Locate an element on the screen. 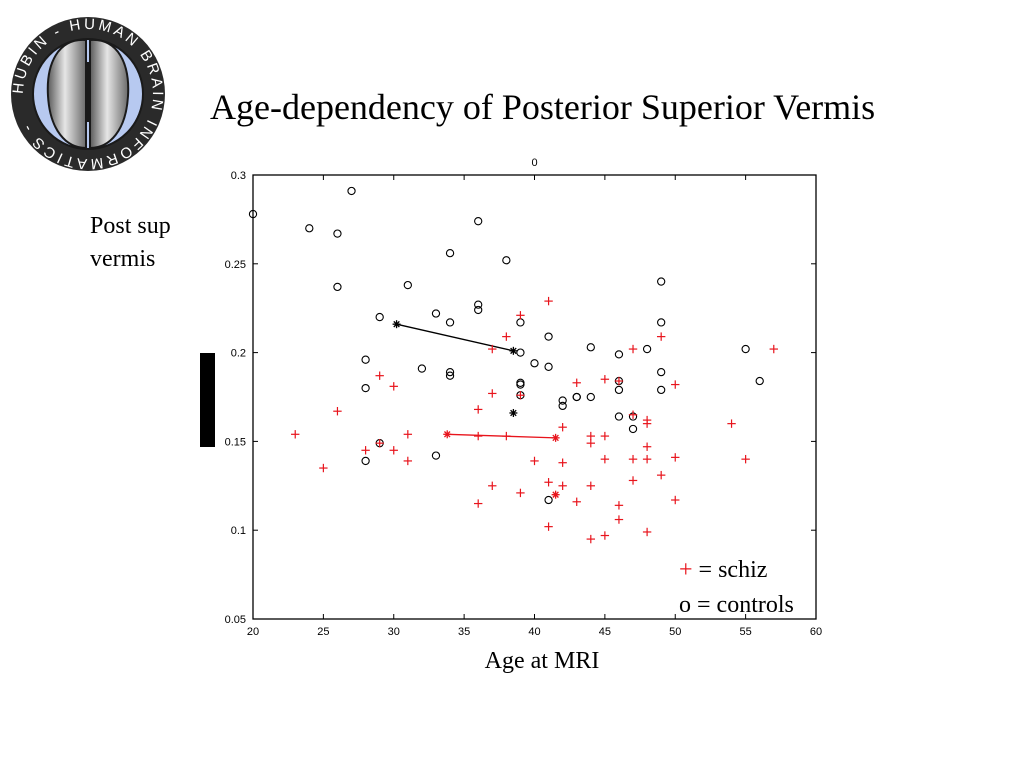  legend-item-controls: o = controls is located at coordinates (736, 605).